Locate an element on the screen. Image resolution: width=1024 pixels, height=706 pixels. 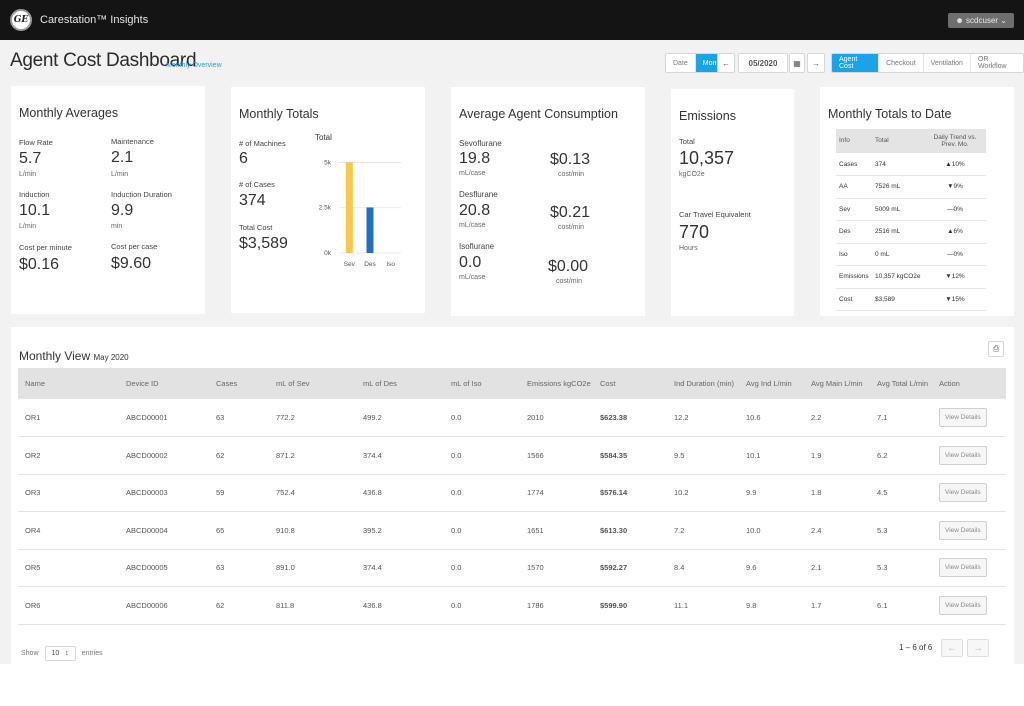
column-header: Name is located at coordinates (68, 383).